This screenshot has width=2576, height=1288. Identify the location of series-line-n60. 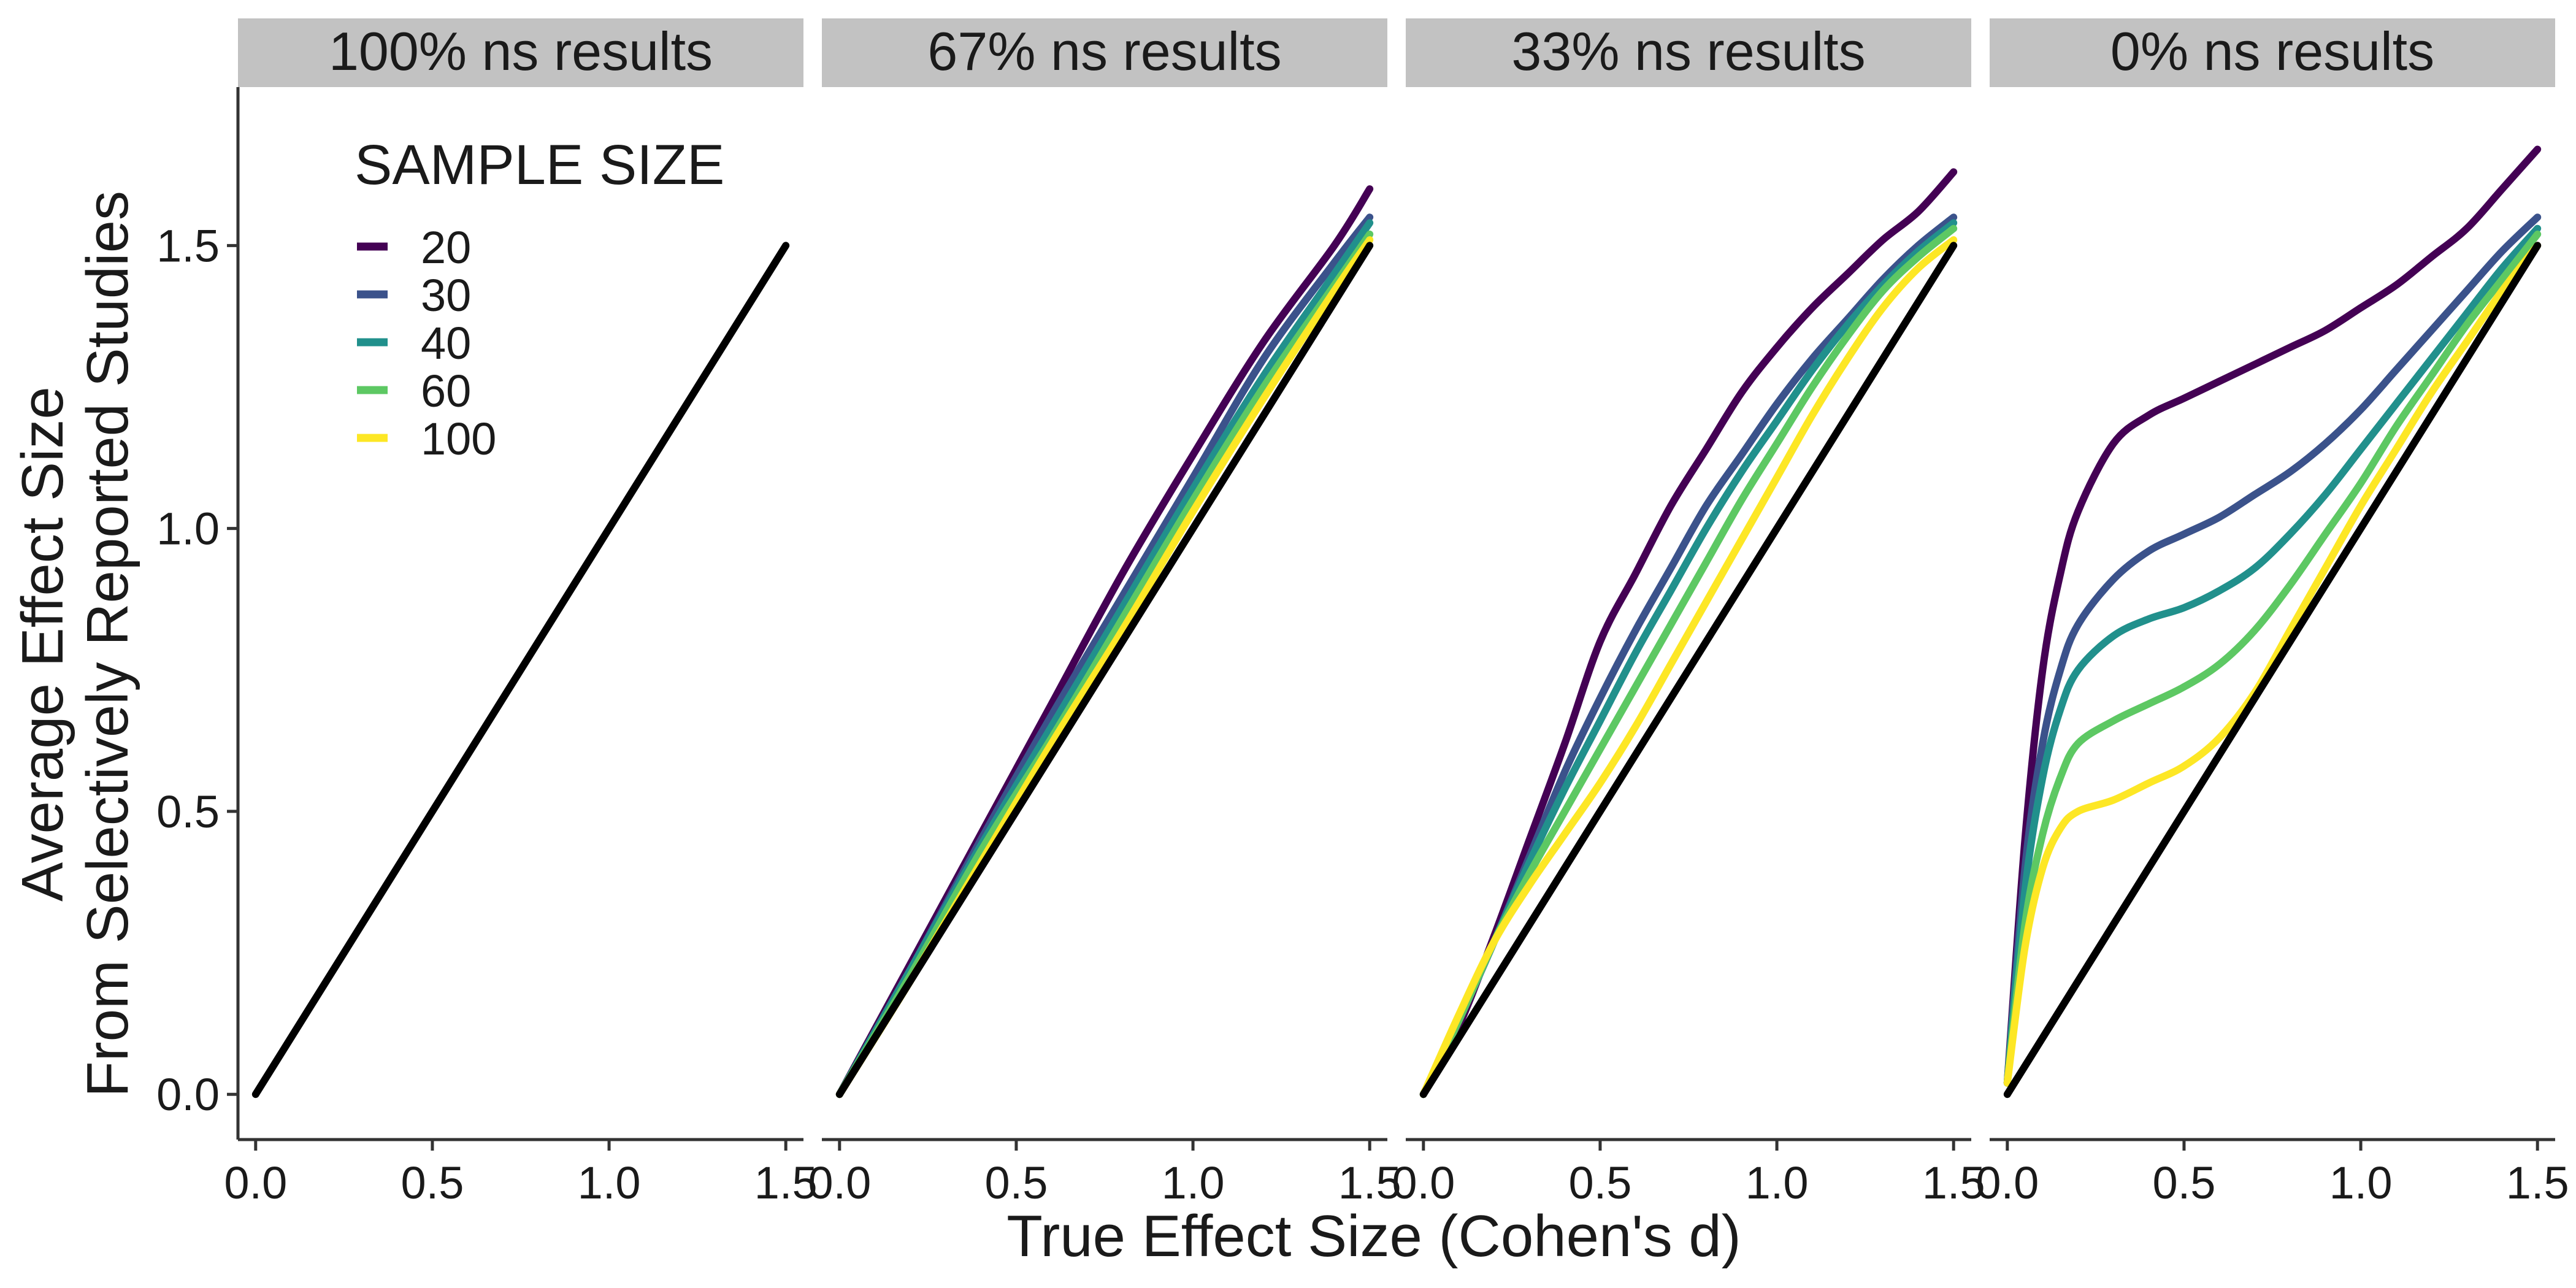
(2272, 658).